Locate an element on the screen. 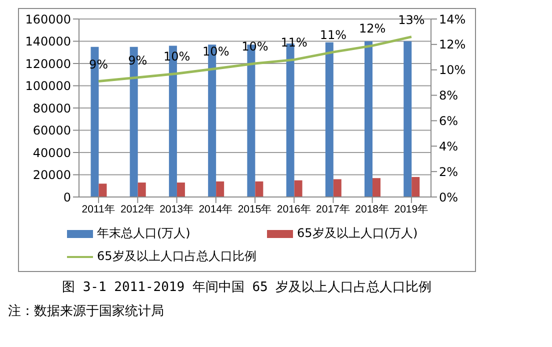  y-tick-label: 140000 is located at coordinates (48, 41).